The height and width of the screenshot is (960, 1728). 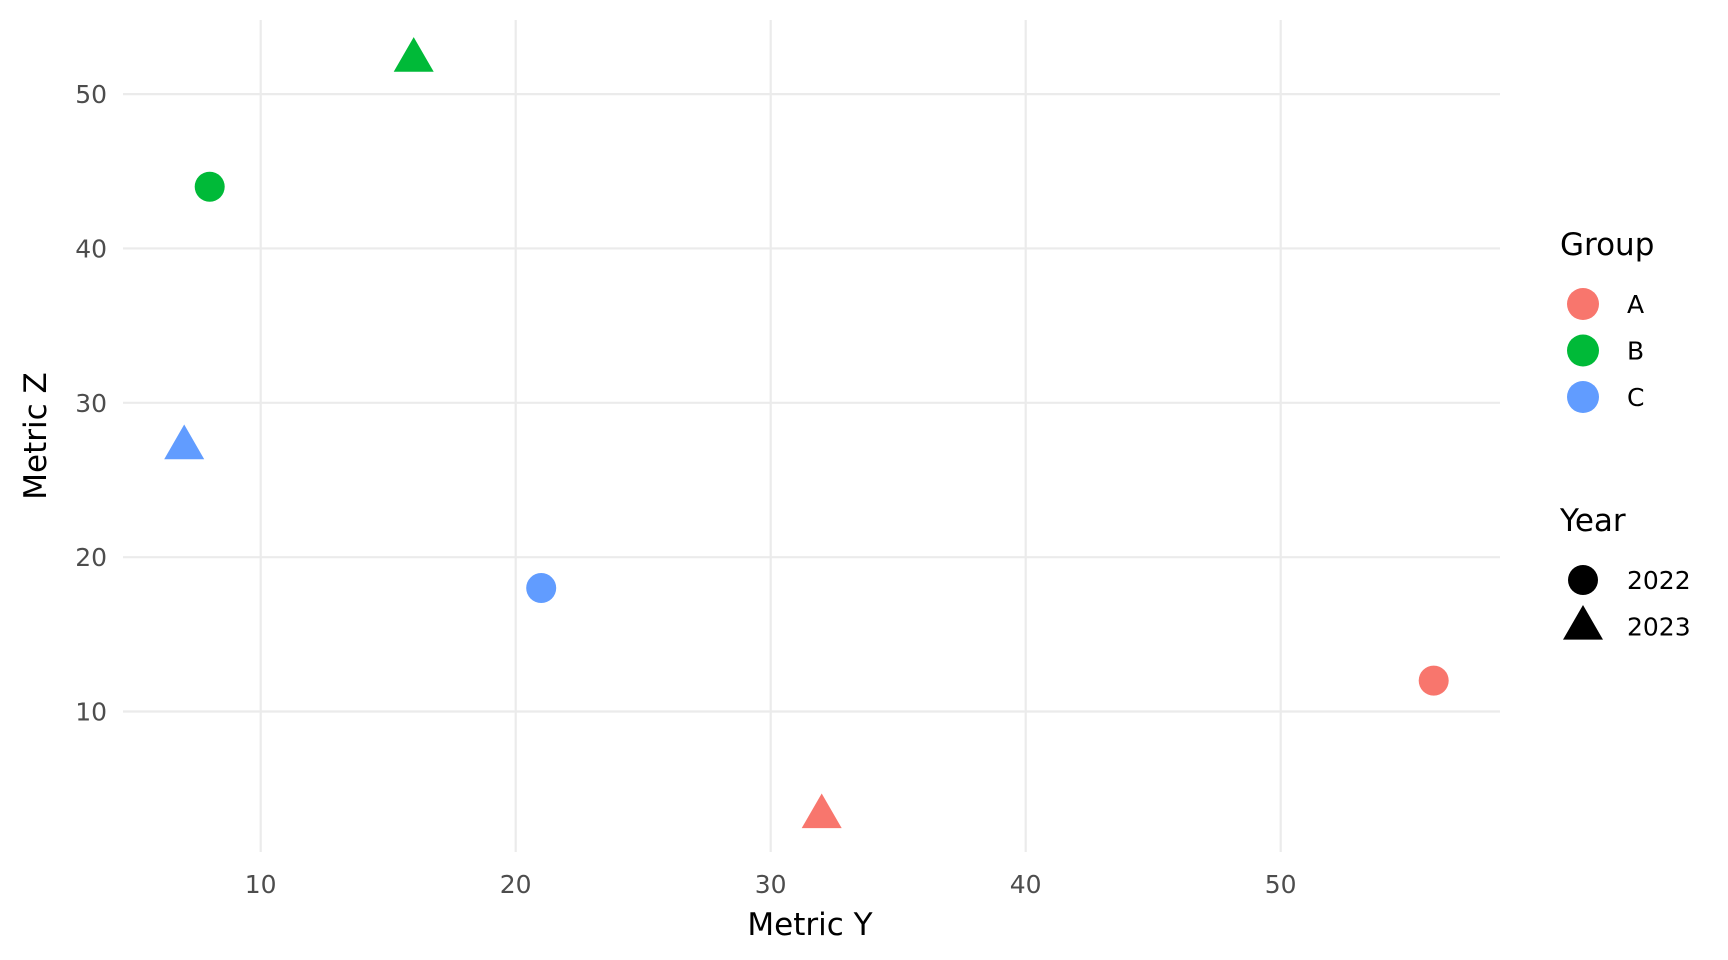 What do you see at coordinates (1592, 521) in the screenshot?
I see `legend-title-year: Year` at bounding box center [1592, 521].